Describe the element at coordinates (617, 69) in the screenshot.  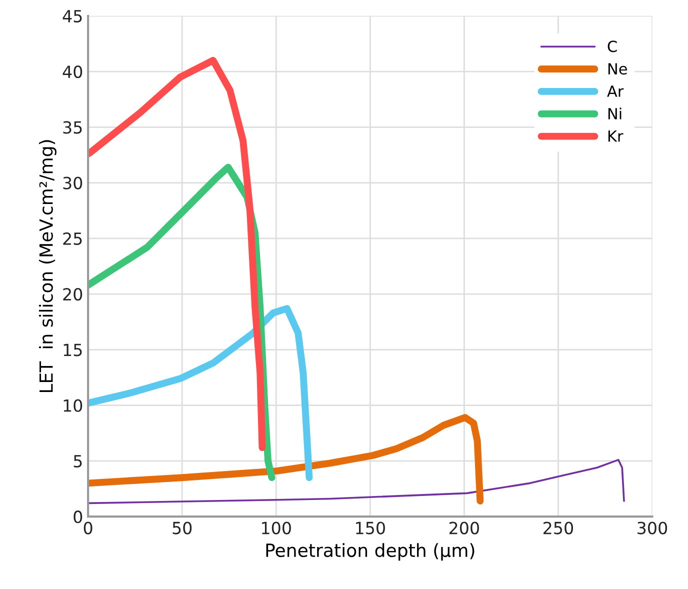
I see `legend-label: Ne` at that location.